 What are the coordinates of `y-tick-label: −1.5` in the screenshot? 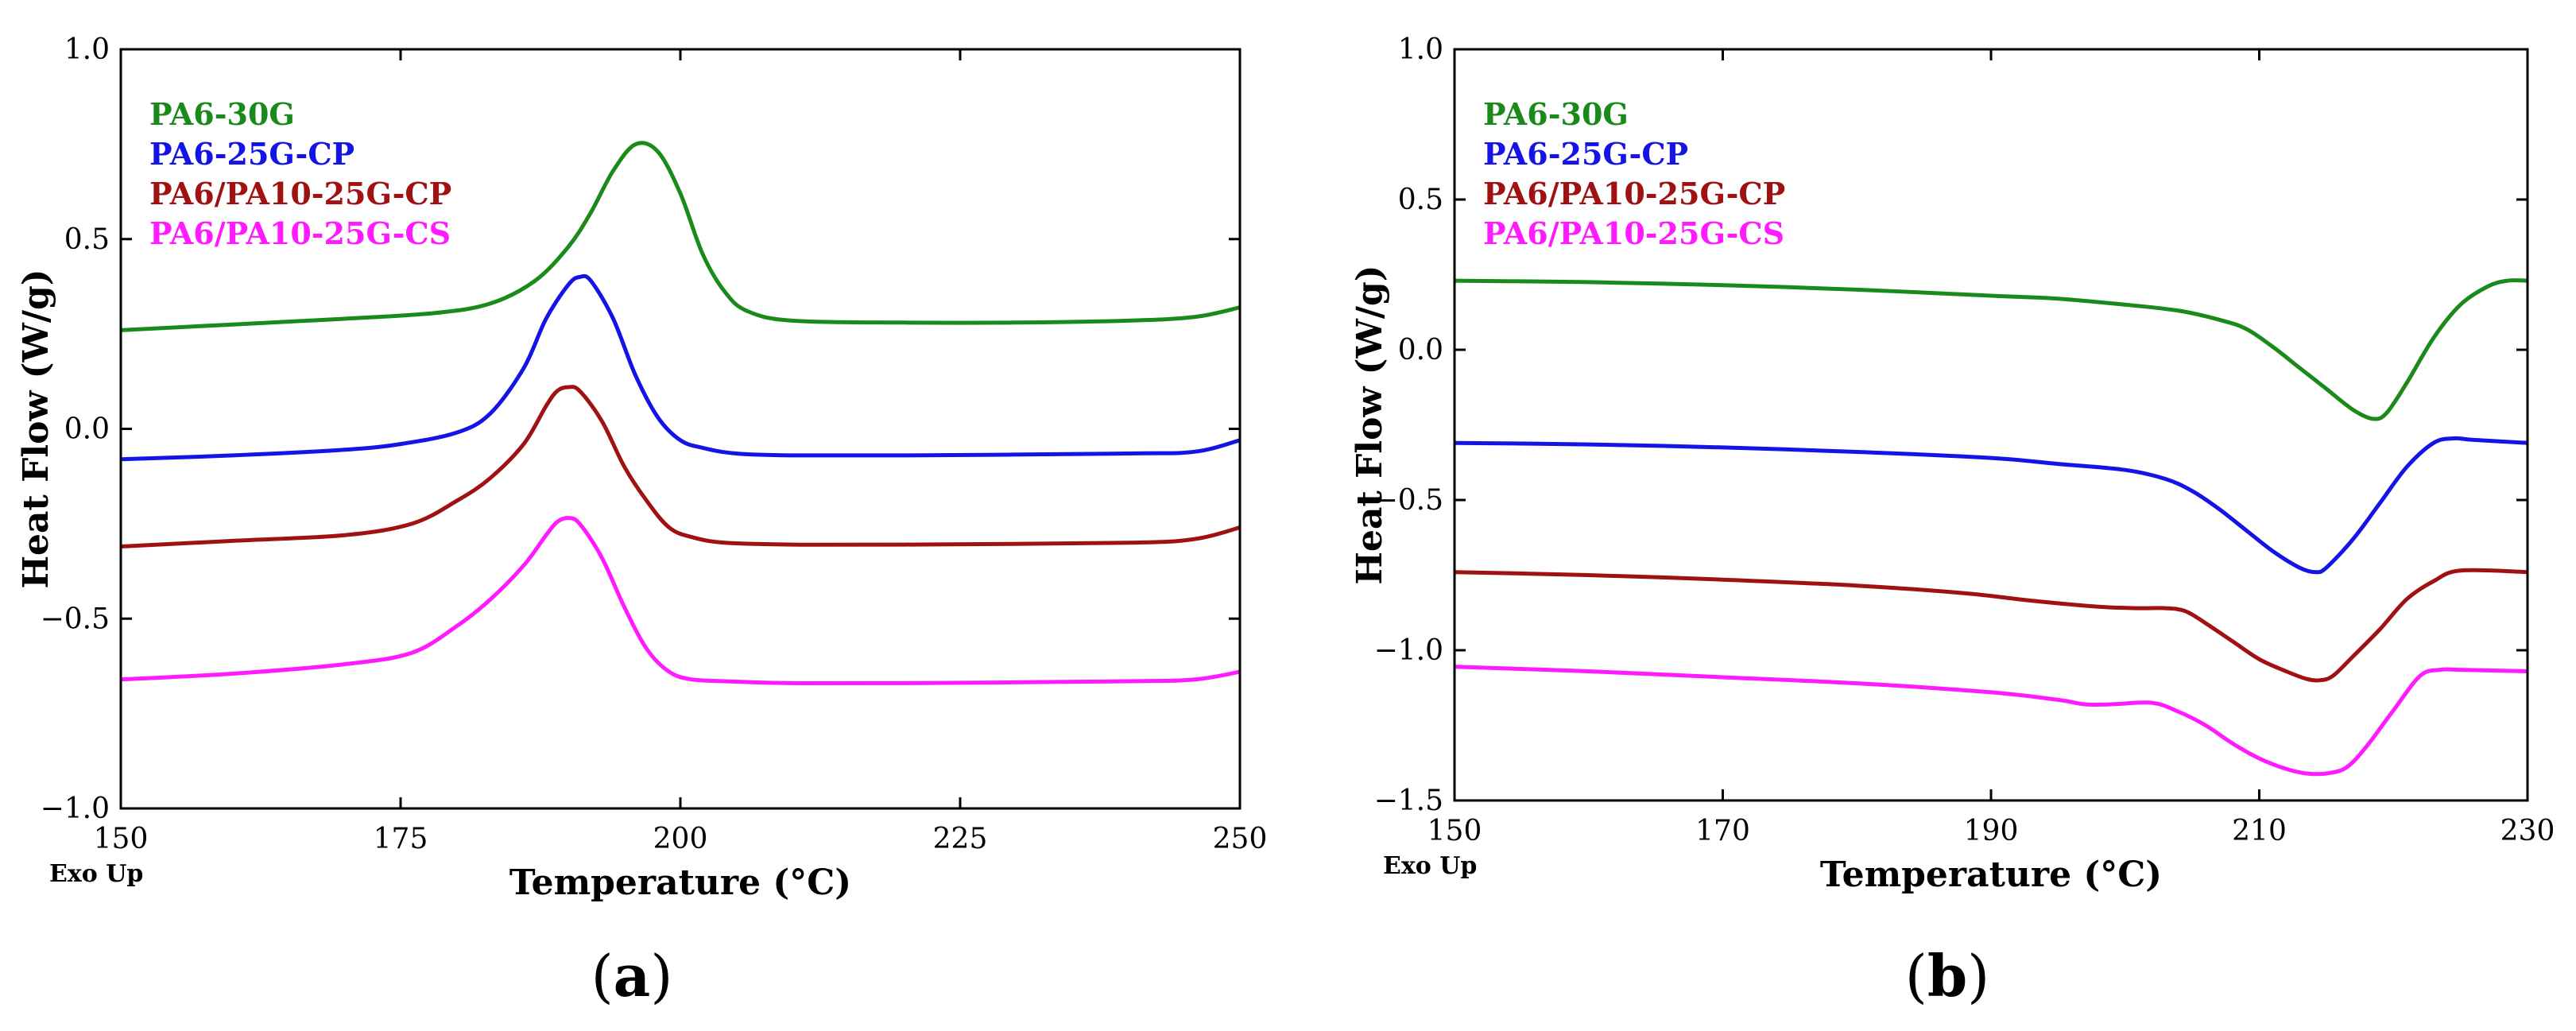 It's located at (1408, 801).